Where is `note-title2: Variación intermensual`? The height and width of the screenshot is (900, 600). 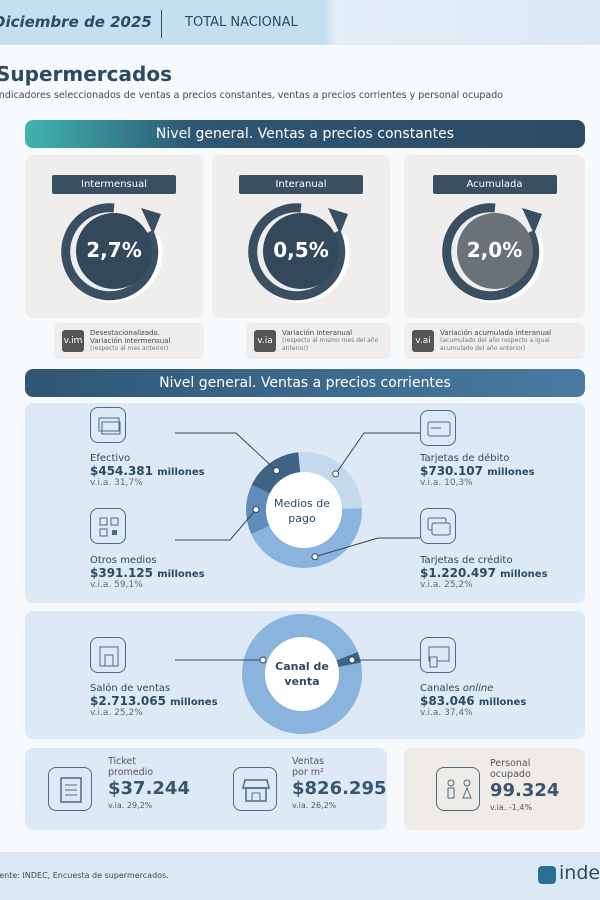 note-title2: Variación intermensual is located at coordinates (130, 341).